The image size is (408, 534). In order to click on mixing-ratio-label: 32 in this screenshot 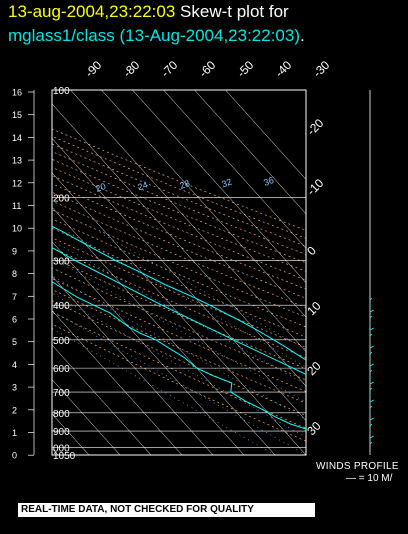, I will do `click(226, 183)`.